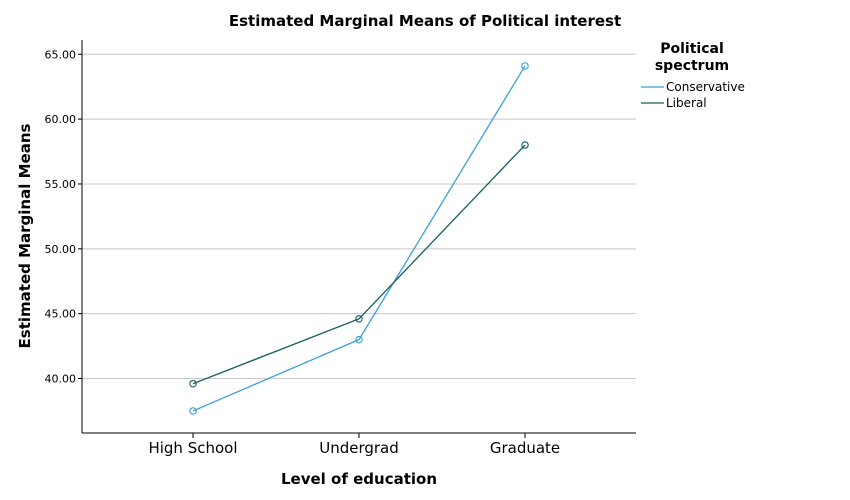 The height and width of the screenshot is (500, 850). I want to click on x-axis-title: Level of education, so click(359, 479).